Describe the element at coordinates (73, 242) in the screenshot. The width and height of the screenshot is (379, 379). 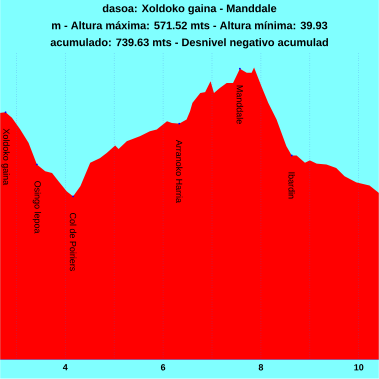
I see `annotation: Col de Poiriers` at that location.